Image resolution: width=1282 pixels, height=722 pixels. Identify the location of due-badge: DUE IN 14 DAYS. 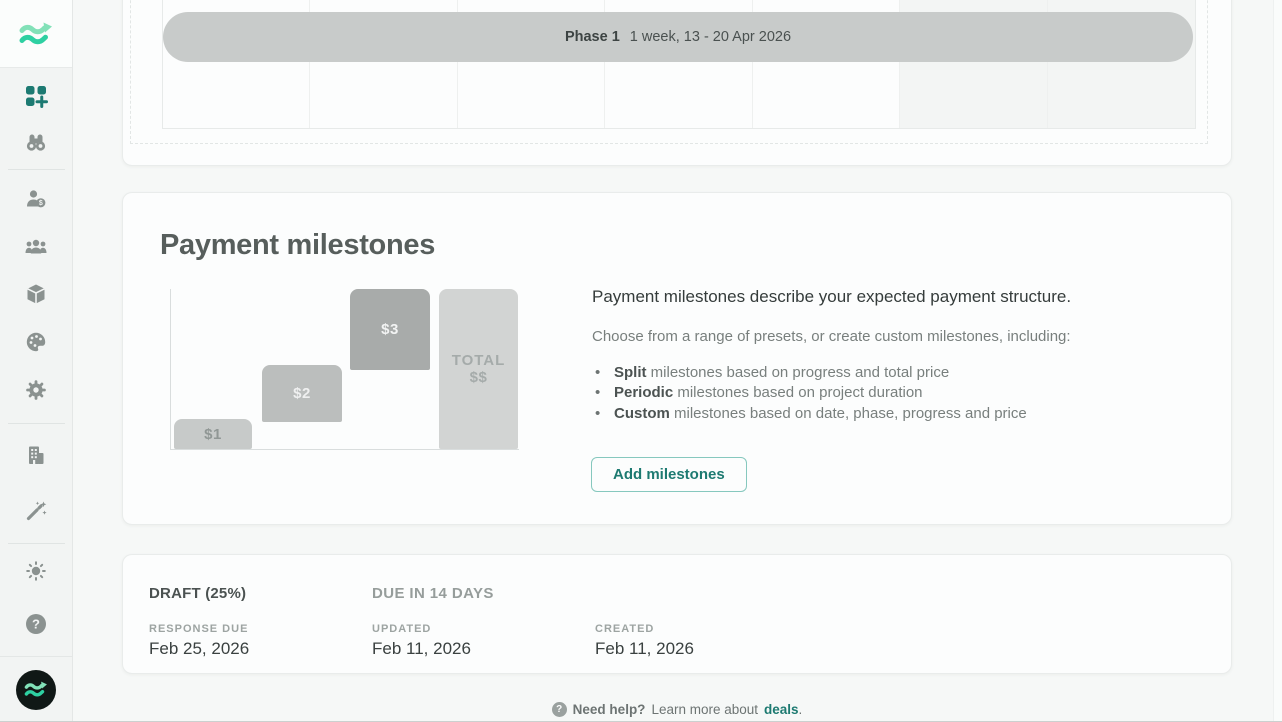
(433, 593).